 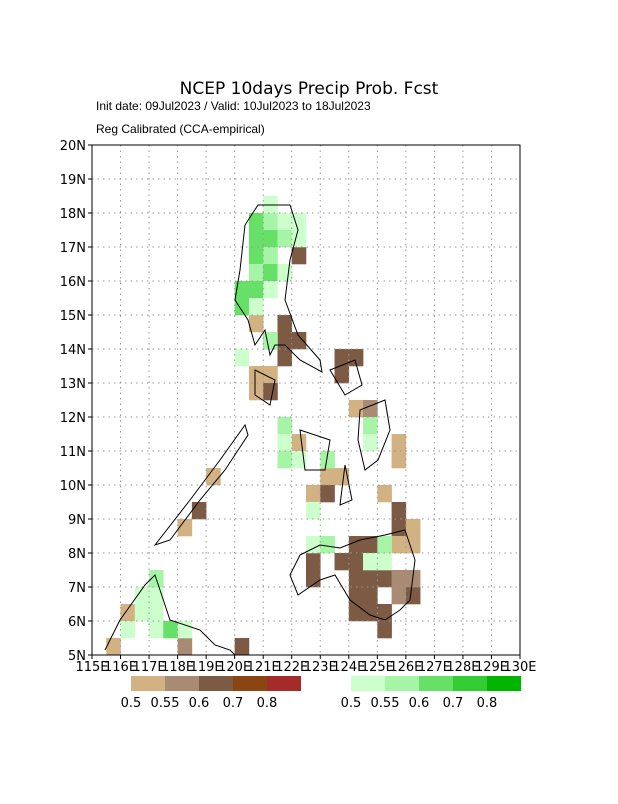 I want to click on y-tick-label: 12N, so click(x=73, y=418).